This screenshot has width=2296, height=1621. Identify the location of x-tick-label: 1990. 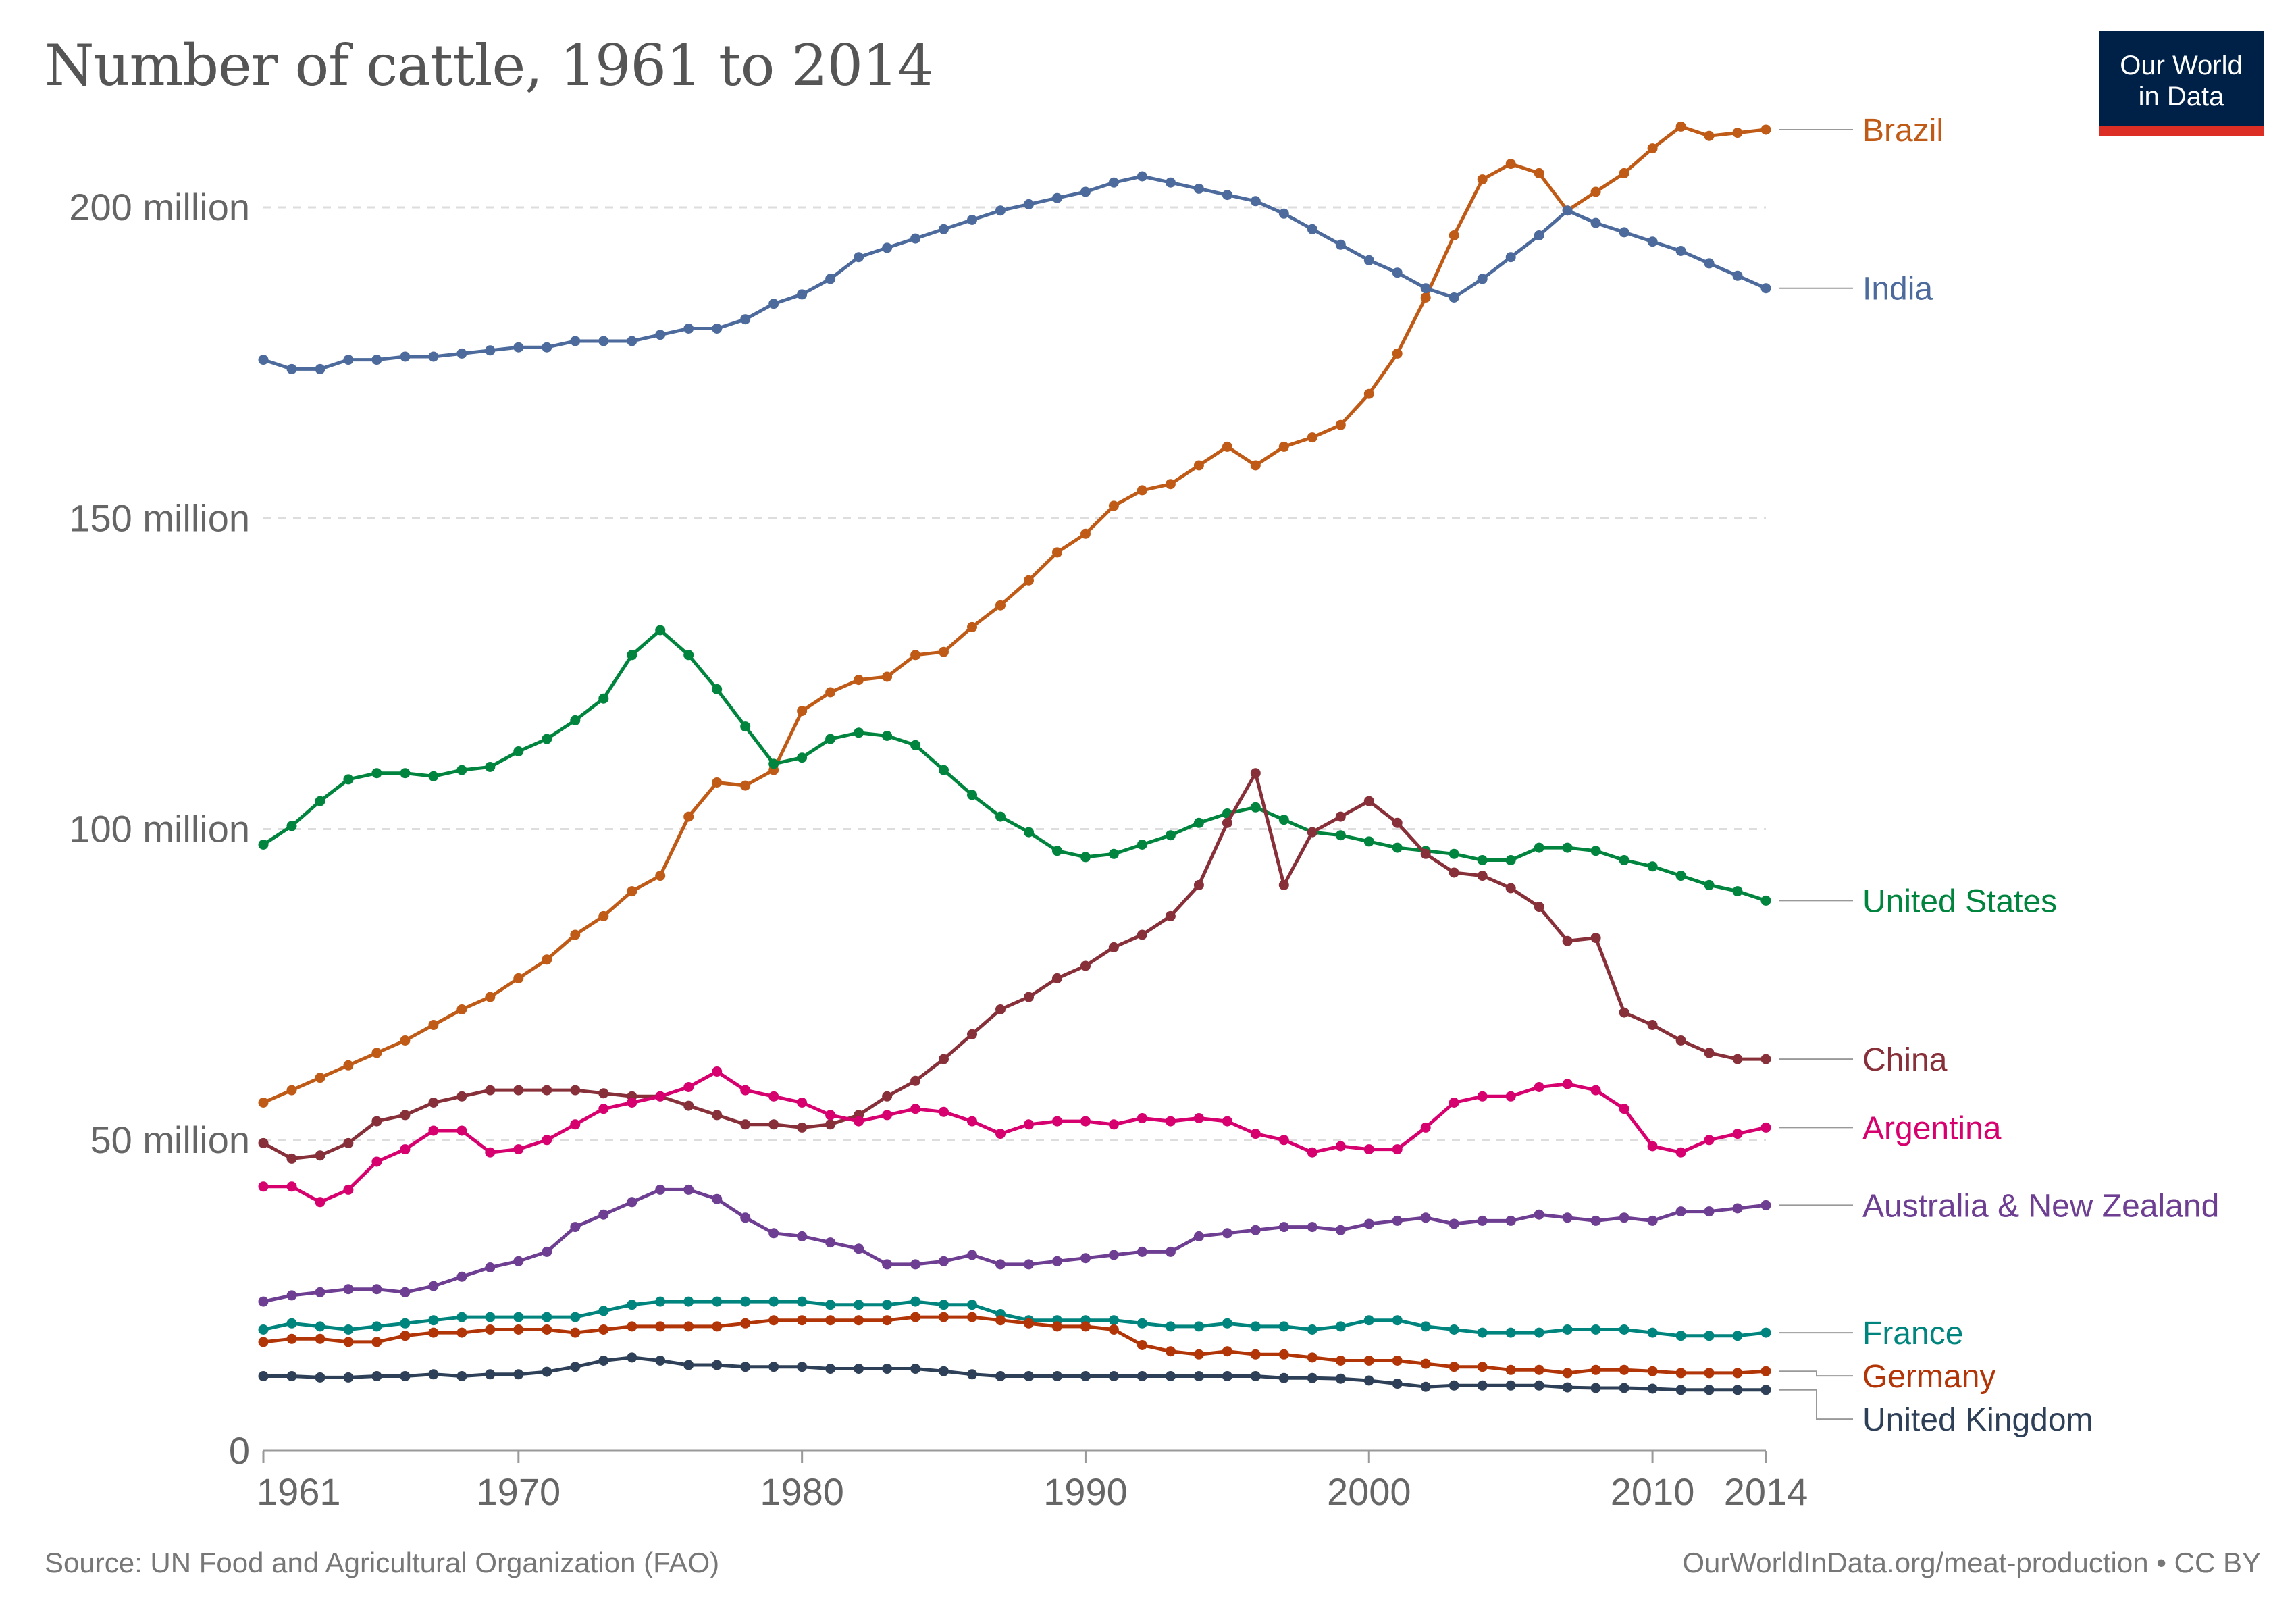
(1085, 1491).